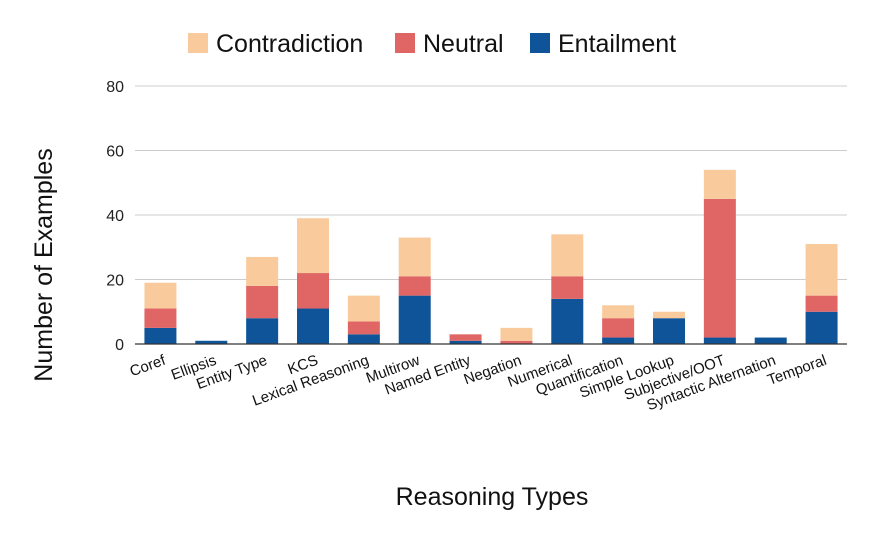  Describe the element at coordinates (405, 43) in the screenshot. I see `legend-swatch-neutral` at that location.